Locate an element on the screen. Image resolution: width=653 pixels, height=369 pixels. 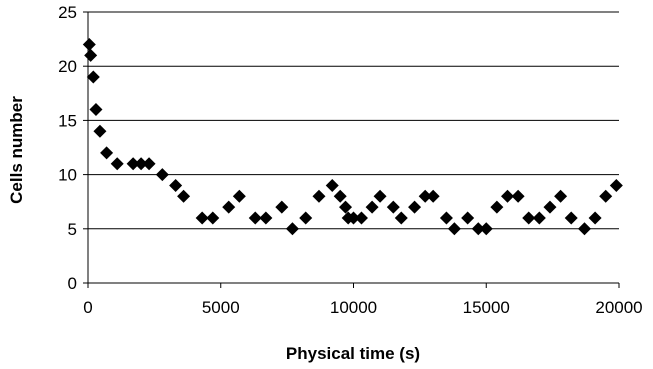
x-tick-labels: 0 5000 10000 15000 20000 is located at coordinates (362, 307).